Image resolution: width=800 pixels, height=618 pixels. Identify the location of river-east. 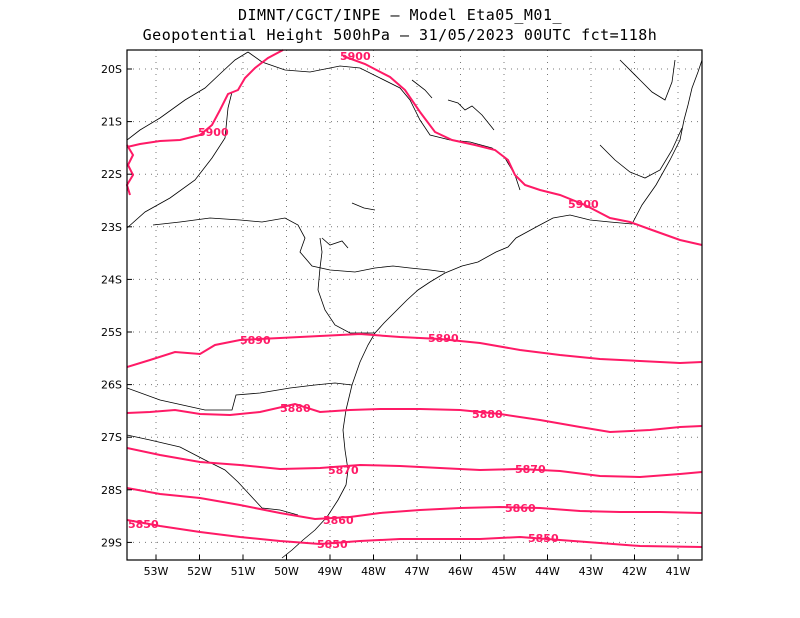
(641, 153).